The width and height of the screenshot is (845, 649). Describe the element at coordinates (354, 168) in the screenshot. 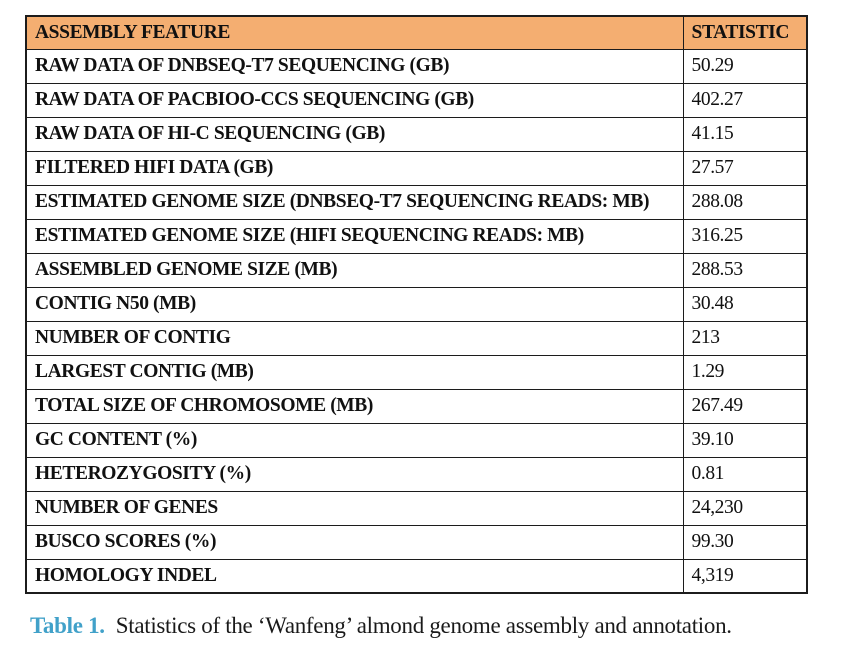

I see `feature-cell: FILTERED HIFI DATA (GB)` at that location.